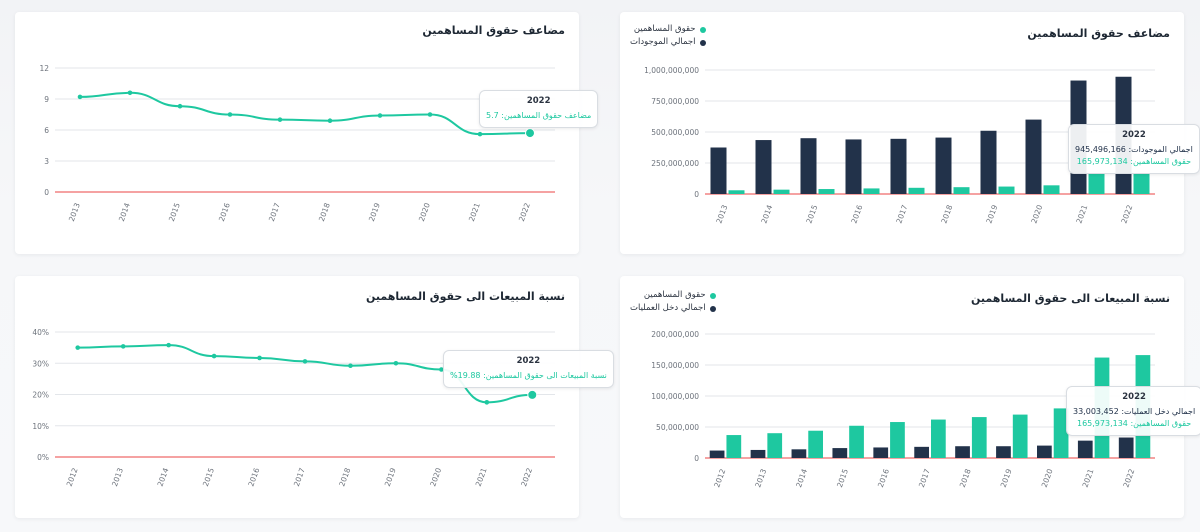  I want to click on y-tick-label: 150,000,000, so click(675, 365).